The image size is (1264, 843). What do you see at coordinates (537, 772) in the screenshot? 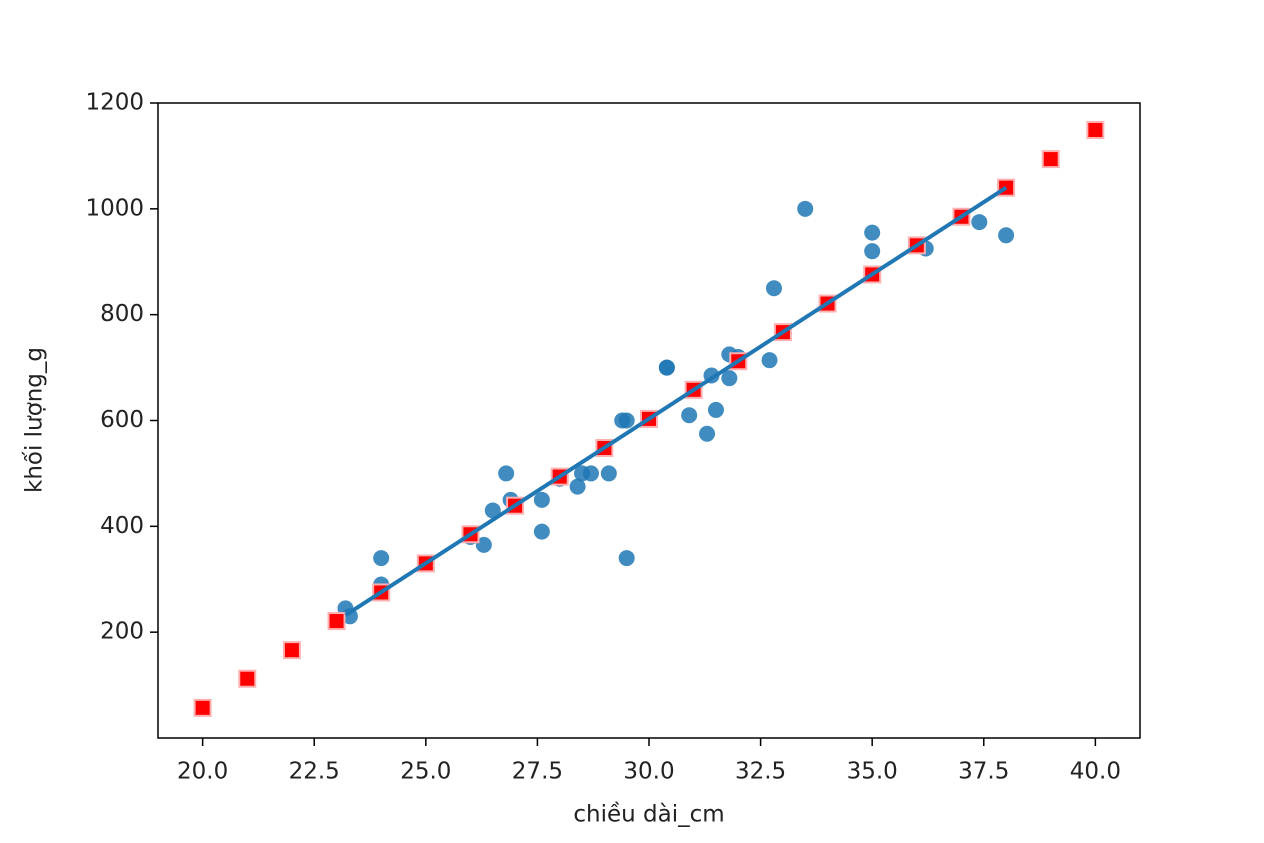
I see `x-tick-label: 27.5` at bounding box center [537, 772].